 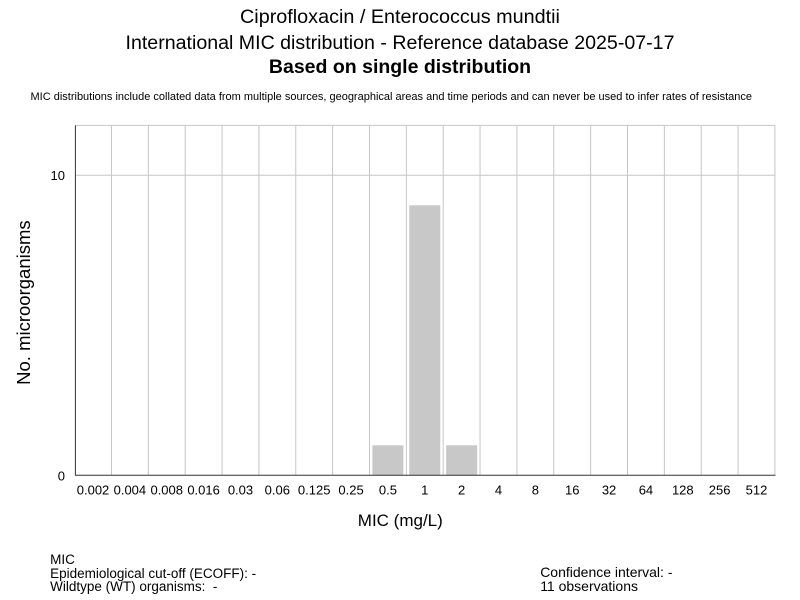 What do you see at coordinates (166, 490) in the screenshot?
I see `svg-text: 0.008` at bounding box center [166, 490].